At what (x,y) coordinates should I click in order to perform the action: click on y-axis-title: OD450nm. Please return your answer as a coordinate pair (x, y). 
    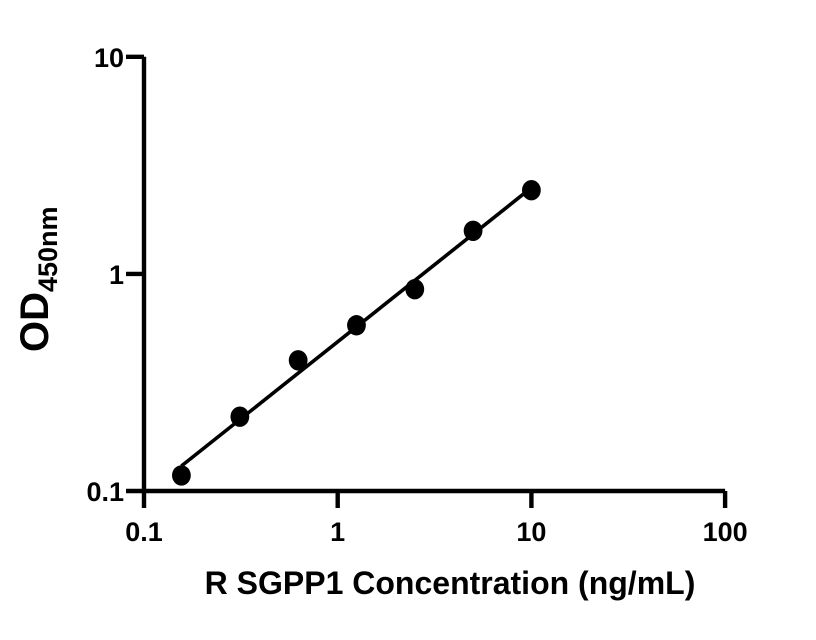
    Looking at the image, I should click on (38, 279).